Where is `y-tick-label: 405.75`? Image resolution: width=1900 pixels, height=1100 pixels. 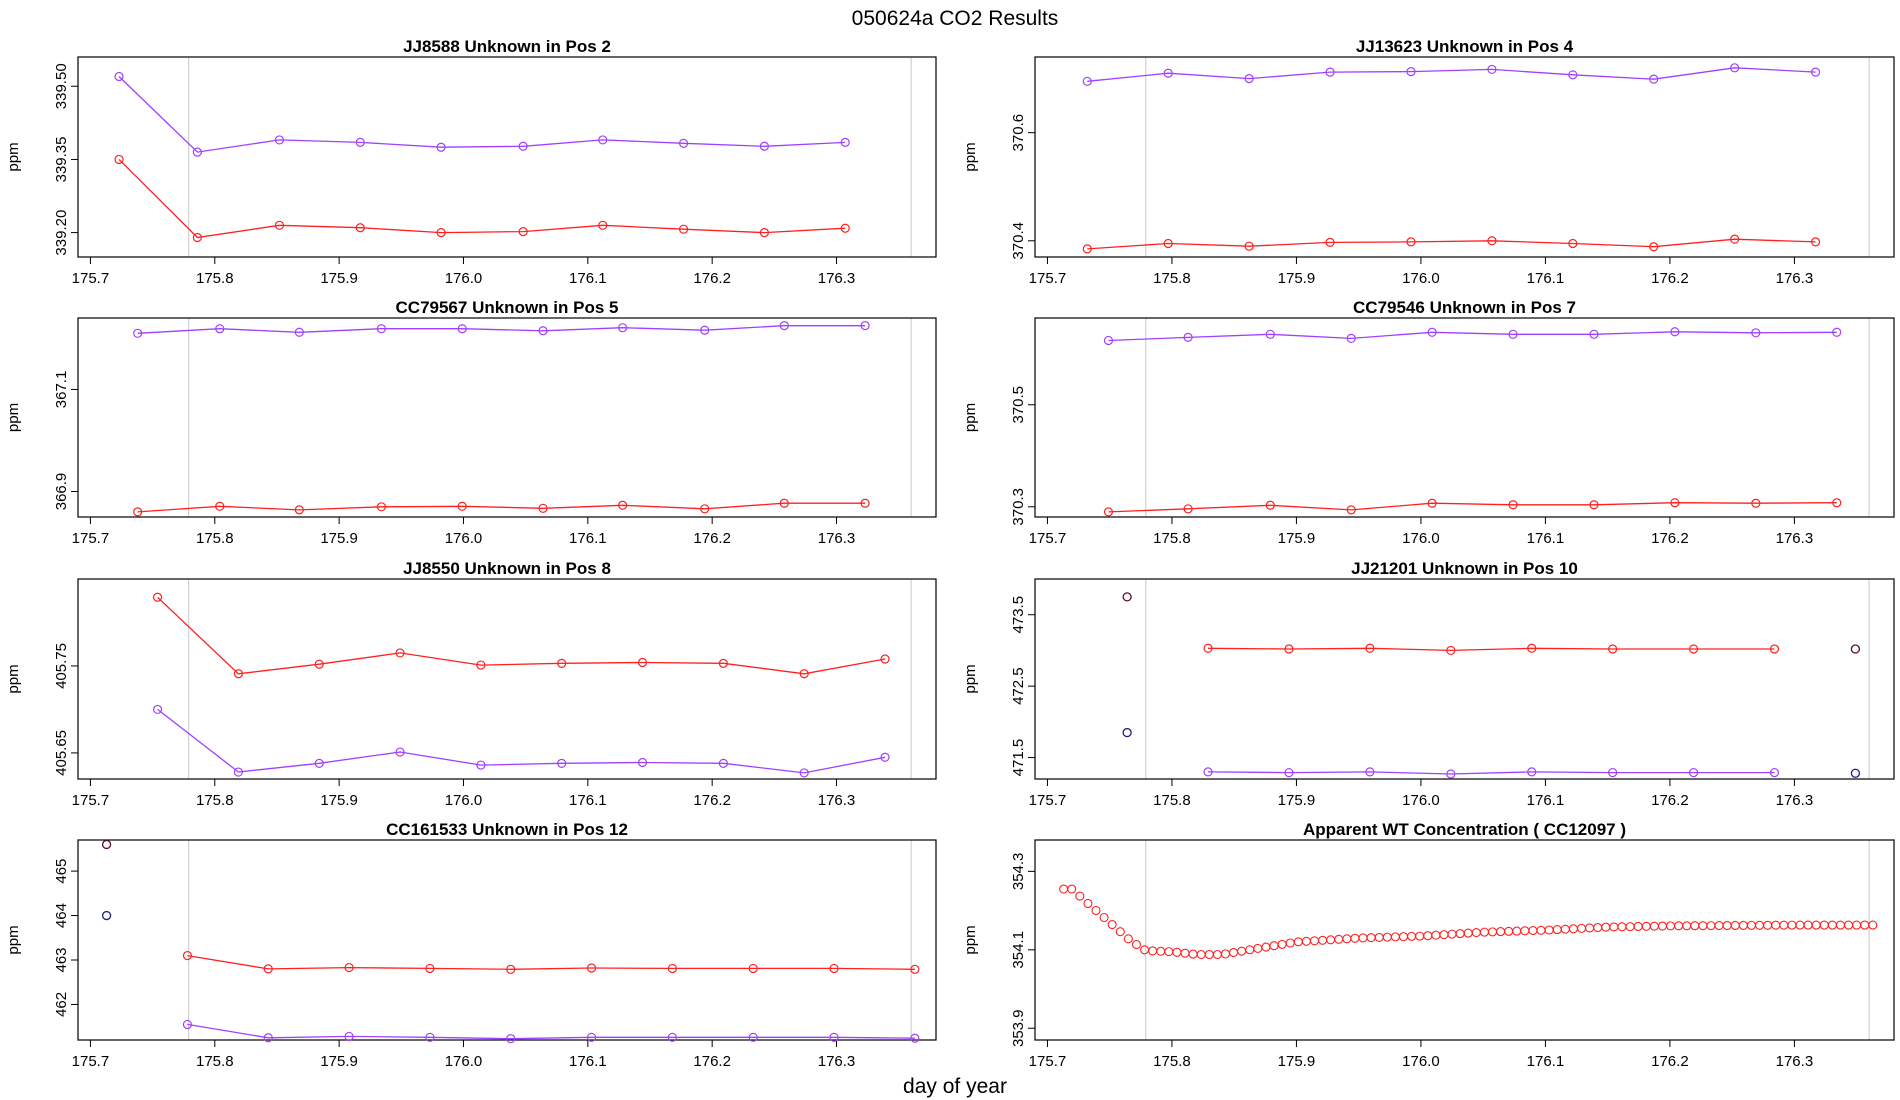 y-tick-label: 405.75 is located at coordinates (61, 666).